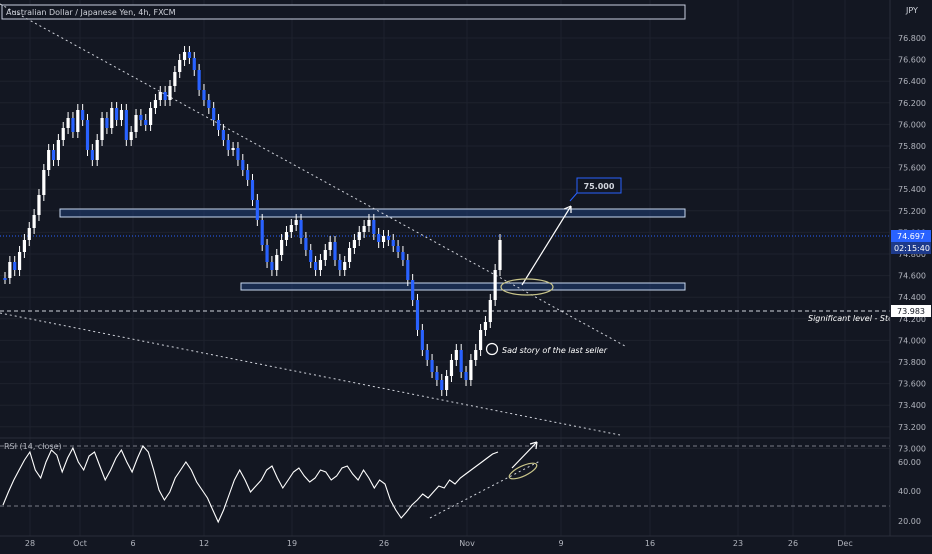 The image size is (932, 554). What do you see at coordinates (492, 349) in the screenshot?
I see `seller-marker-icon` at bounding box center [492, 349].